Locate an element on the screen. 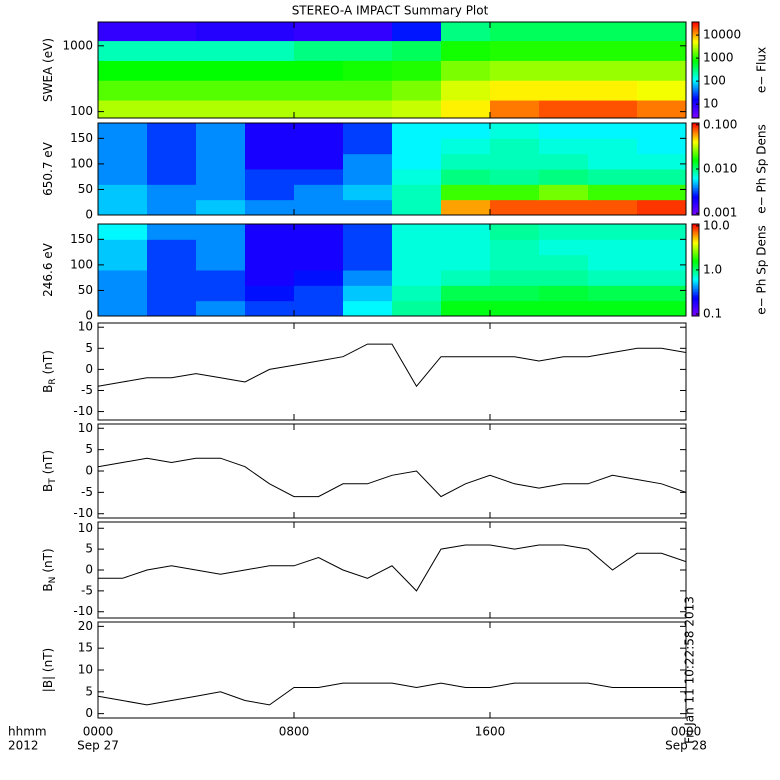 Image resolution: width=780 pixels, height=780 pixels. colorbar-label: e− Ph Sp Dens is located at coordinates (762, 168).